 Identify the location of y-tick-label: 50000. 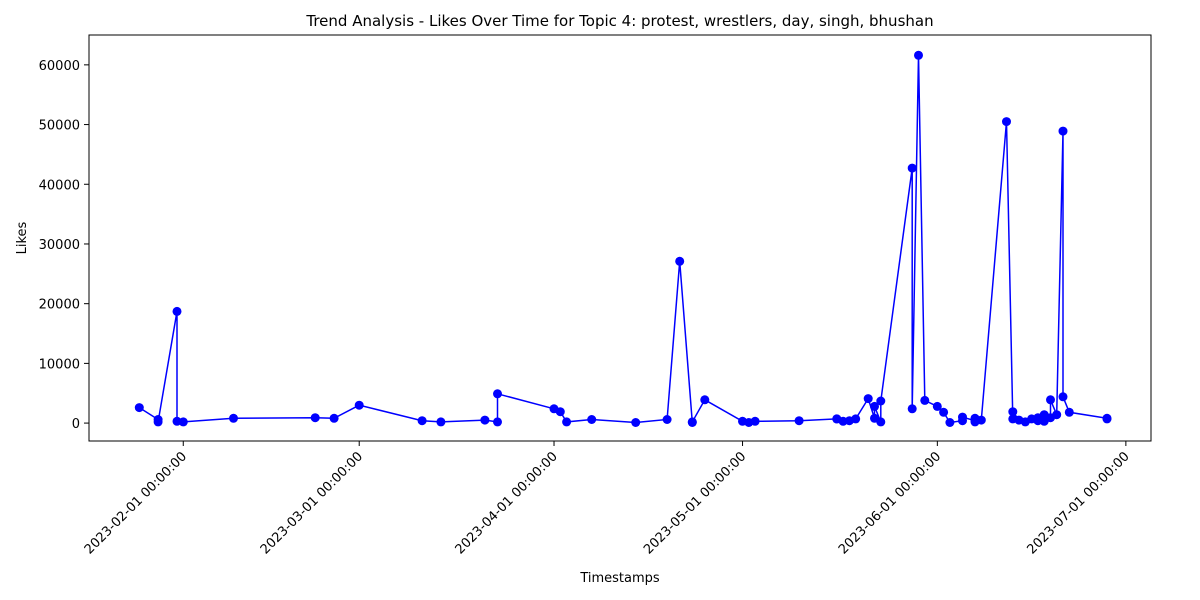
(59, 126).